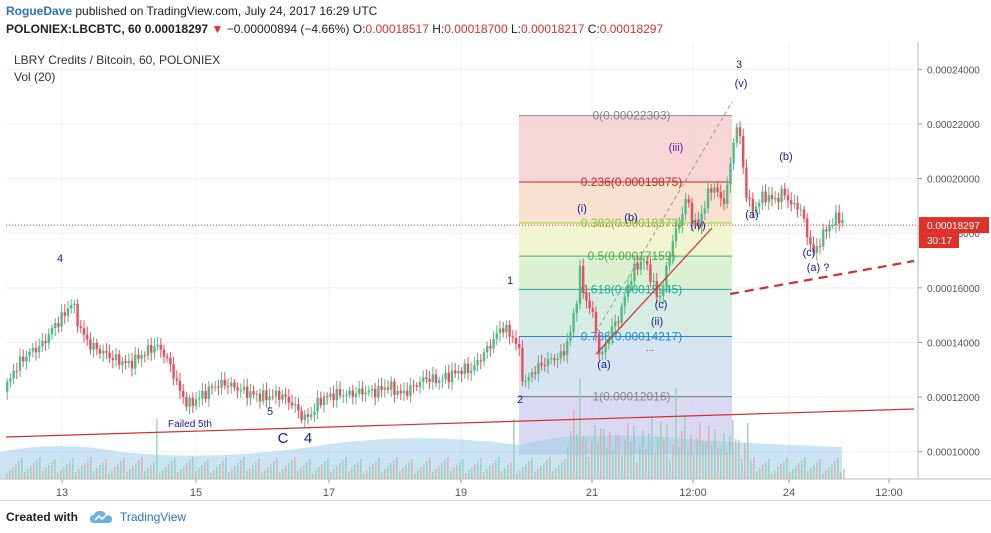  What do you see at coordinates (822, 277) in the screenshot?
I see `projected-trendline` at bounding box center [822, 277].